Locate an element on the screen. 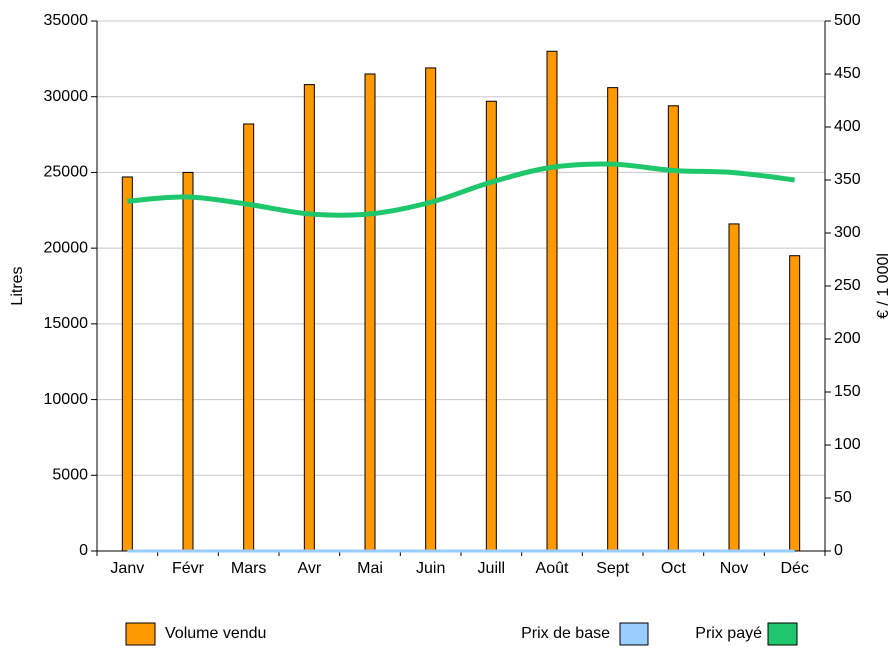 The width and height of the screenshot is (894, 648). x-tick-label: Déc is located at coordinates (794, 568).